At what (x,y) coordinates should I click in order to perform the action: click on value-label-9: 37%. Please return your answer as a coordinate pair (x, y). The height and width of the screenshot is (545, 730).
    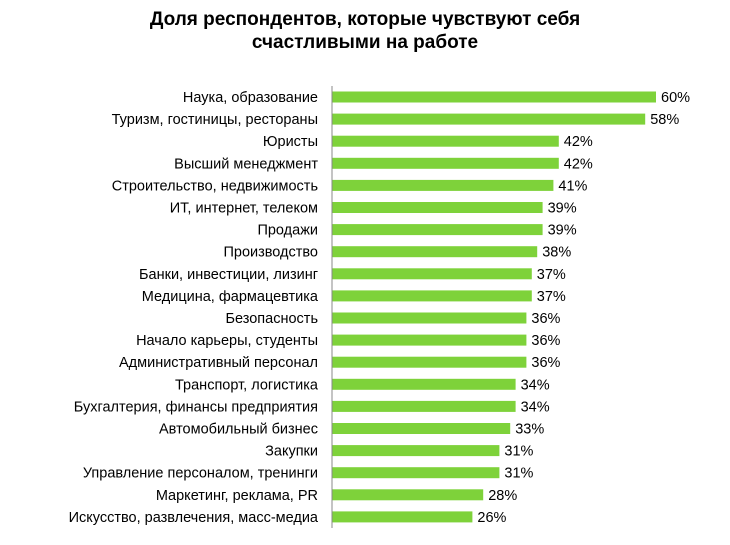
    Looking at the image, I should click on (551, 275).